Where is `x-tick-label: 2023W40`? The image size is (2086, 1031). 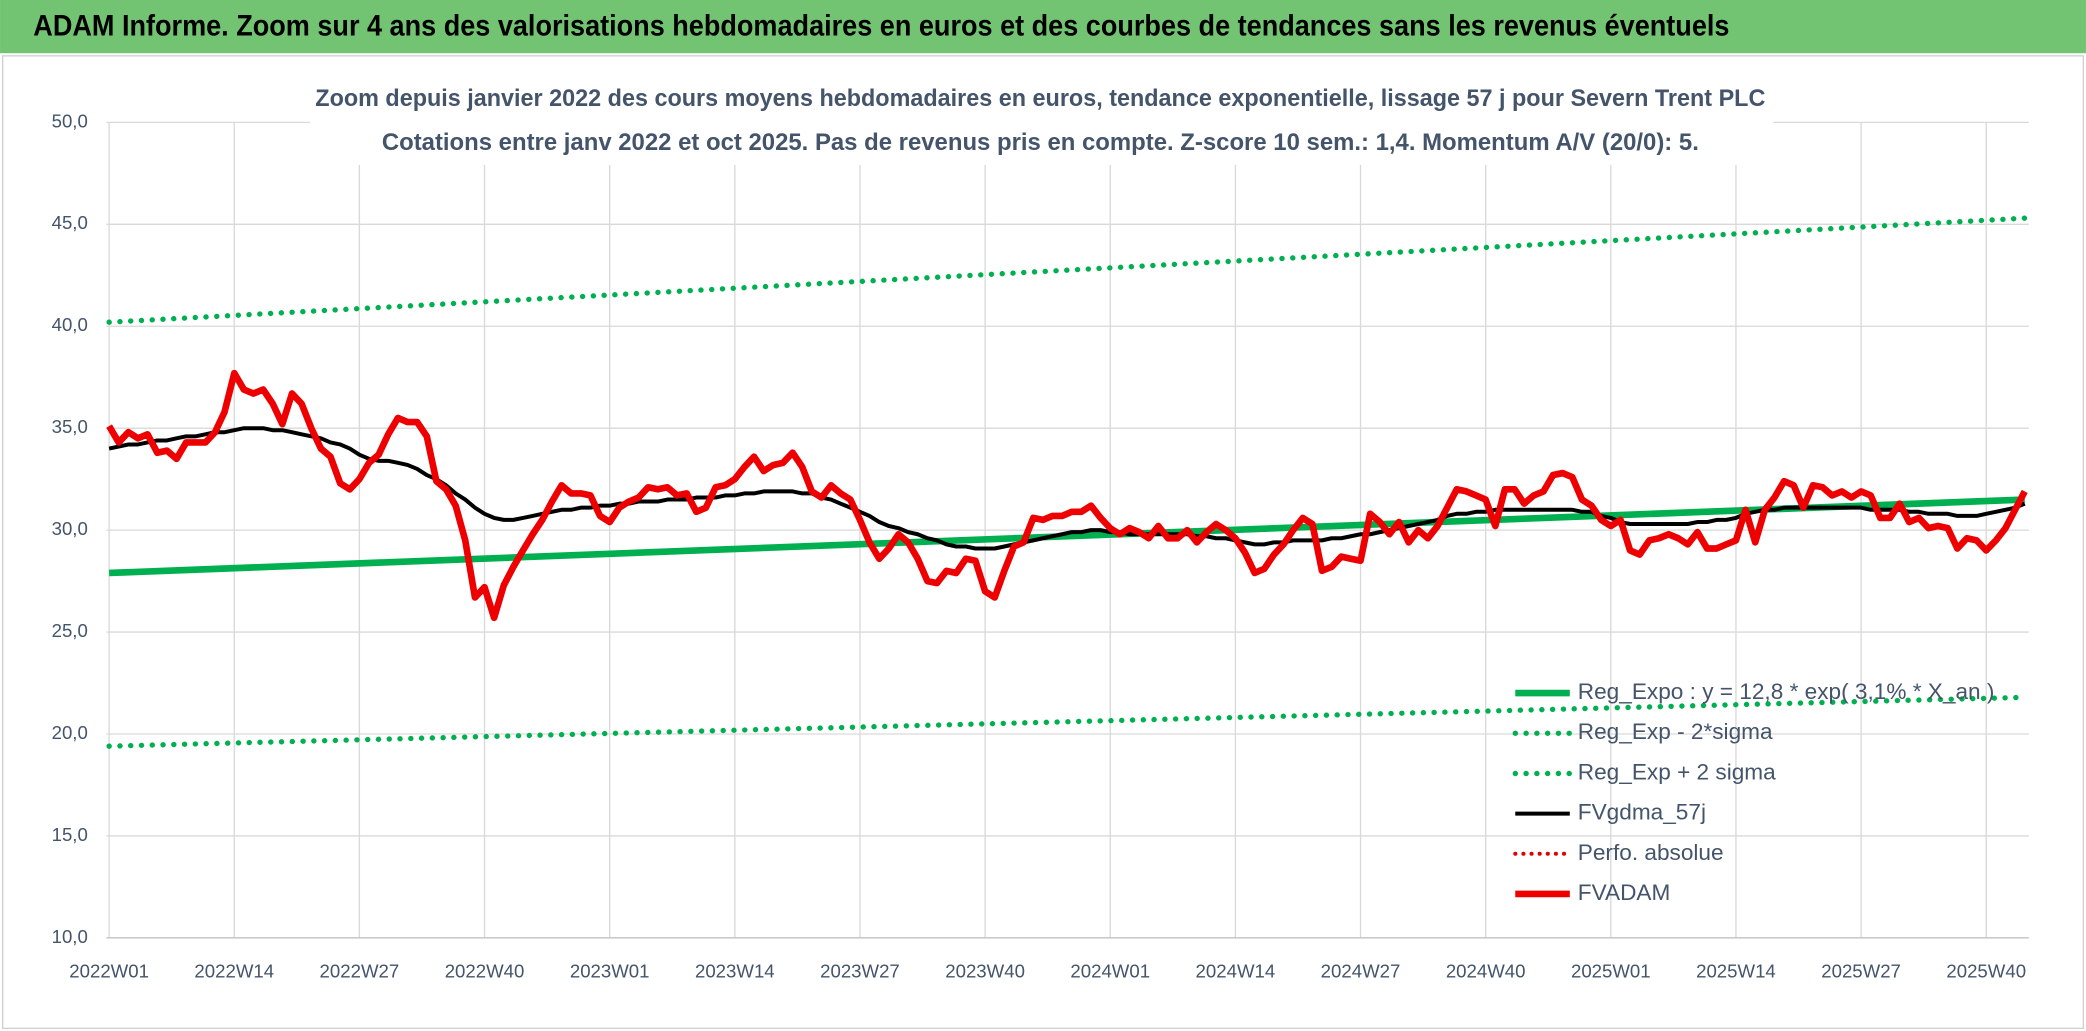
x-tick-label: 2023W40 is located at coordinates (985, 970).